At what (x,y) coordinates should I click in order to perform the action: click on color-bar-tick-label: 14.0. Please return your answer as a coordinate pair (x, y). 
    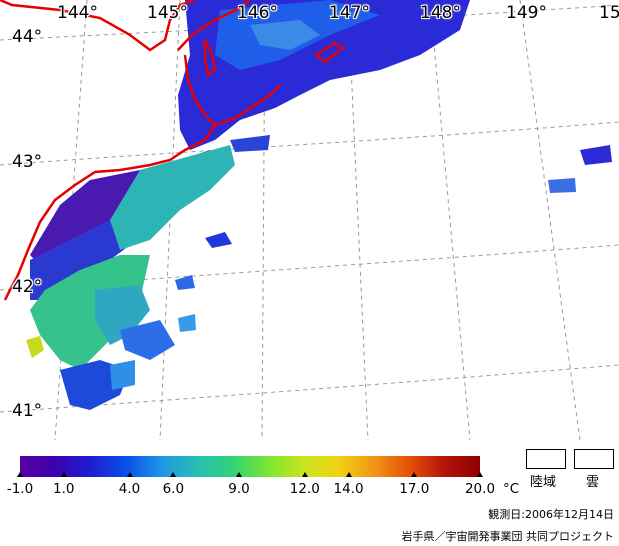
    Looking at the image, I should click on (348, 489).